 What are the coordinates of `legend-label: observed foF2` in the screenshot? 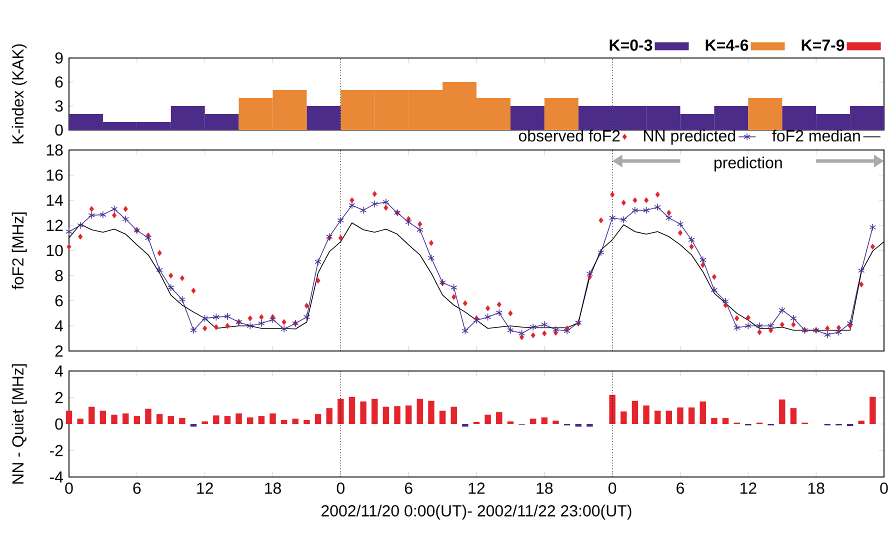 It's located at (569, 136).